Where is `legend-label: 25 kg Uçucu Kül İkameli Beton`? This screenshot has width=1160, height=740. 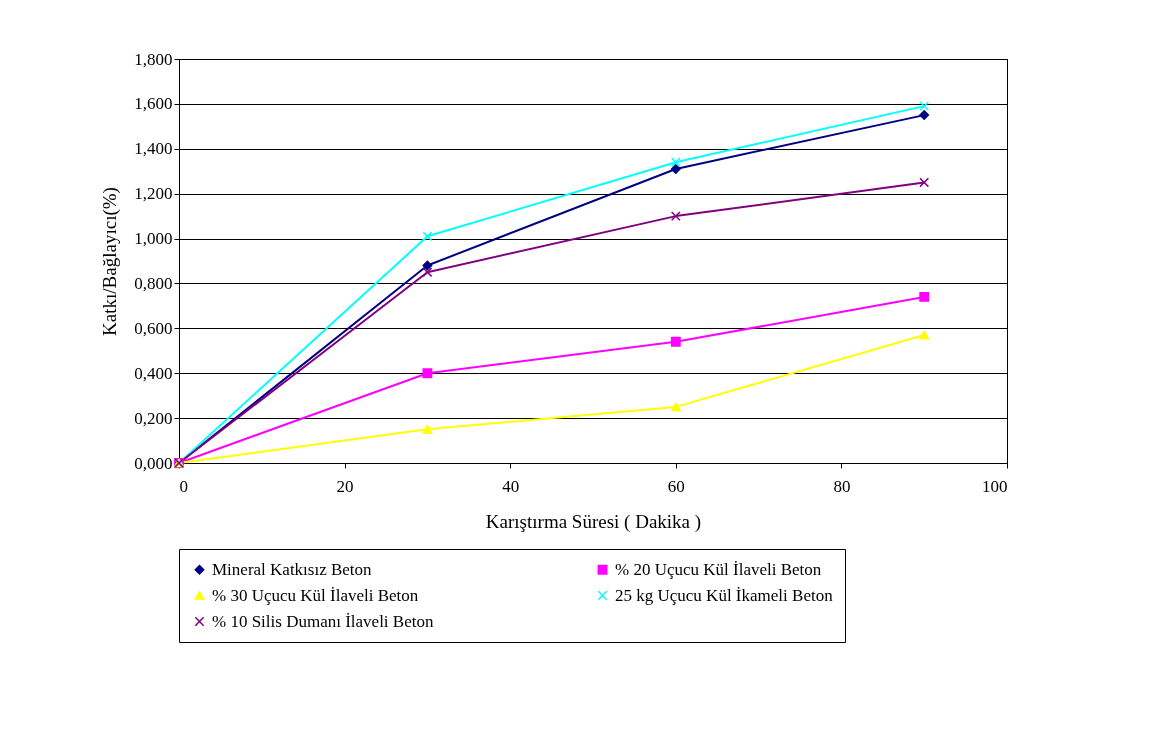 legend-label: 25 kg Uçucu Kül İkameli Beton is located at coordinates (724, 595).